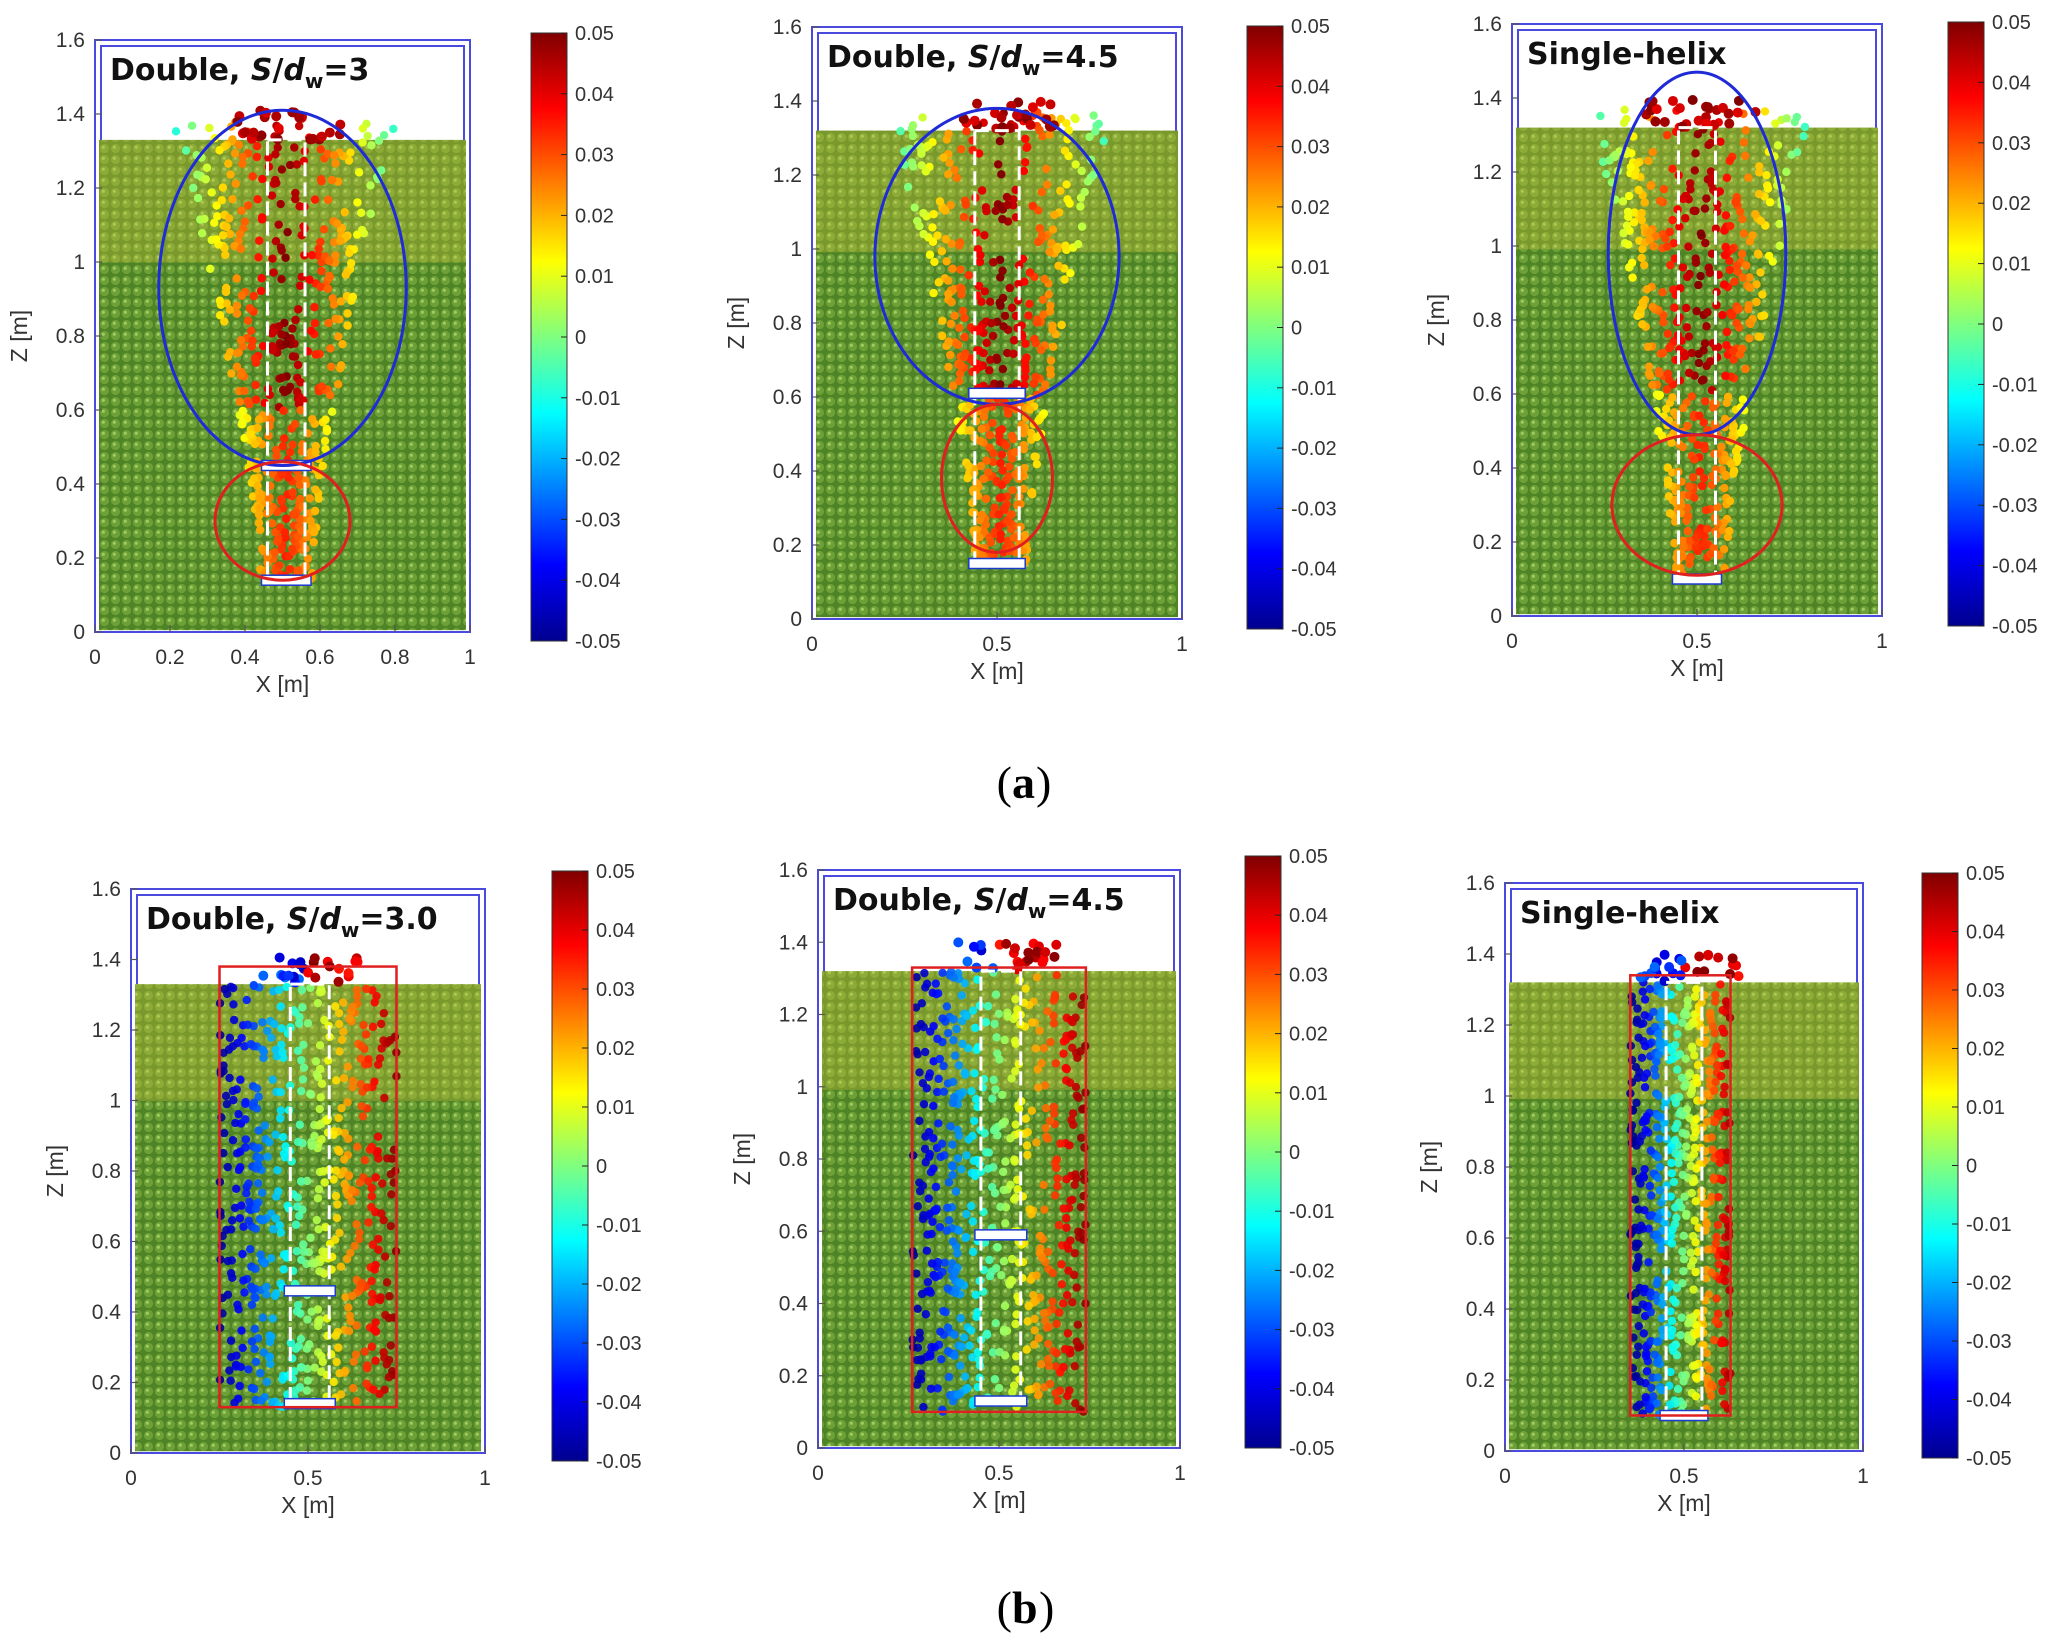  Describe the element at coordinates (313, 919) in the screenshot. I see `title-slash: /` at that location.